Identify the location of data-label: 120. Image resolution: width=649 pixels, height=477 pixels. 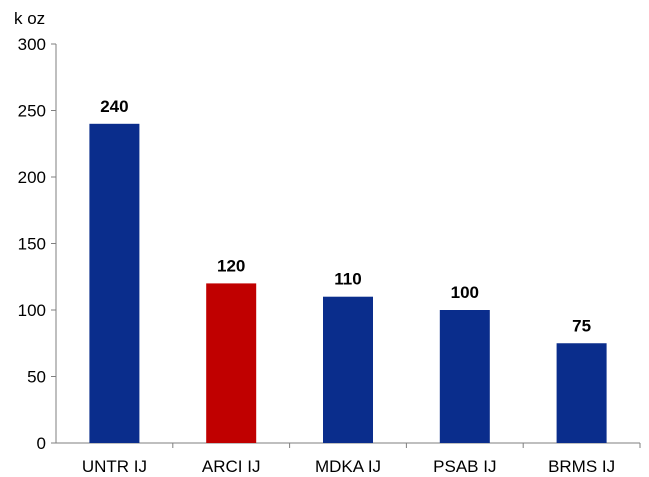
(231, 265).